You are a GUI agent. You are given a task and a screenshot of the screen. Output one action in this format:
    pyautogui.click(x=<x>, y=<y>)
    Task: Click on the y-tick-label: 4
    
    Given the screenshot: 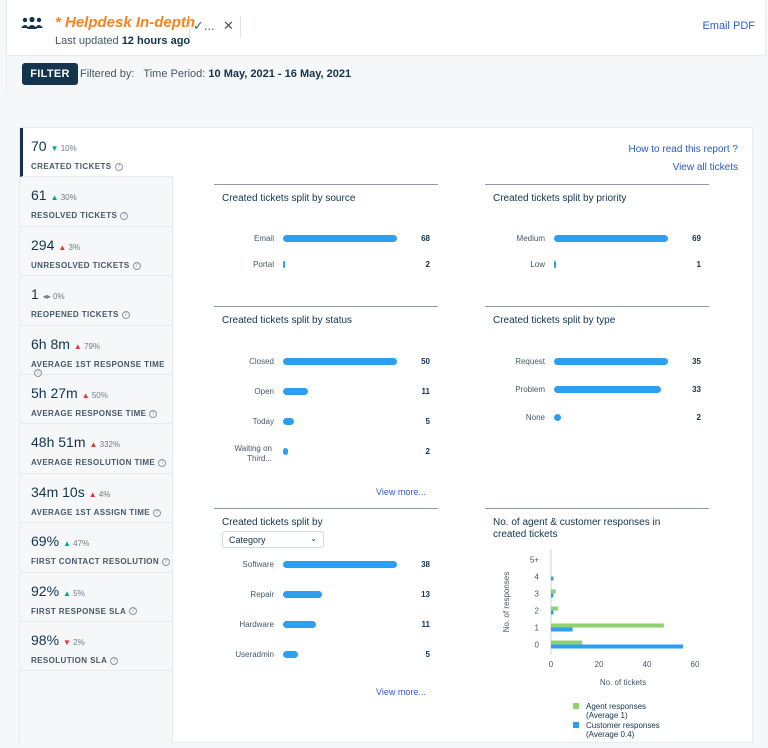 What is the action you would take?
    pyautogui.click(x=537, y=577)
    